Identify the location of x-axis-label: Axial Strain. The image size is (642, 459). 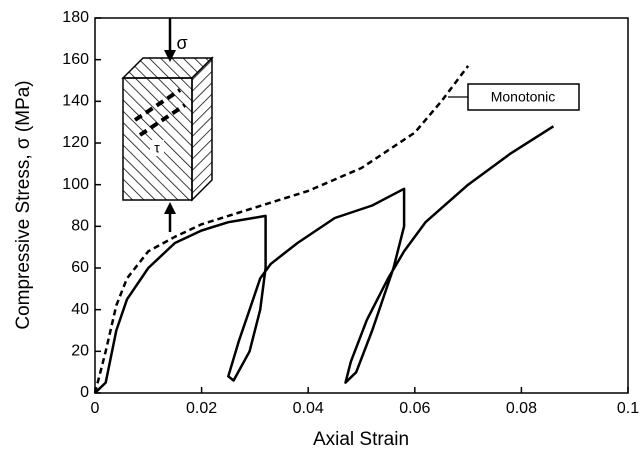
(361, 439).